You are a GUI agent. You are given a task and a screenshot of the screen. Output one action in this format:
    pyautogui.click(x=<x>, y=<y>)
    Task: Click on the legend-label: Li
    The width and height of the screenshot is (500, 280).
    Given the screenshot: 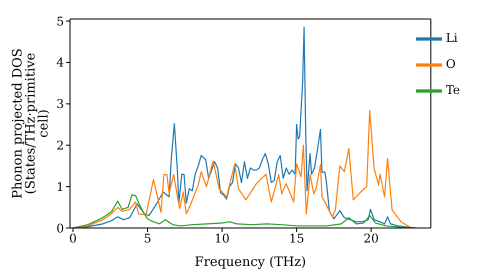 What is the action you would take?
    pyautogui.click(x=452, y=38)
    